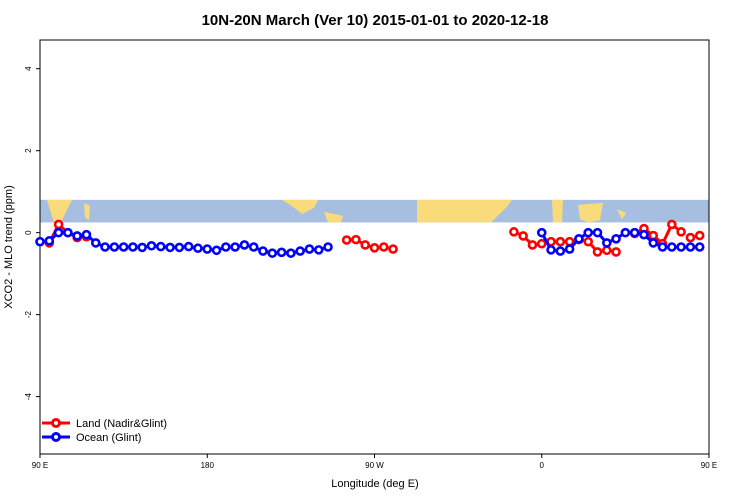 The image size is (750, 500). Describe the element at coordinates (28, 232) in the screenshot. I see `y-tick-label: 0` at that location.